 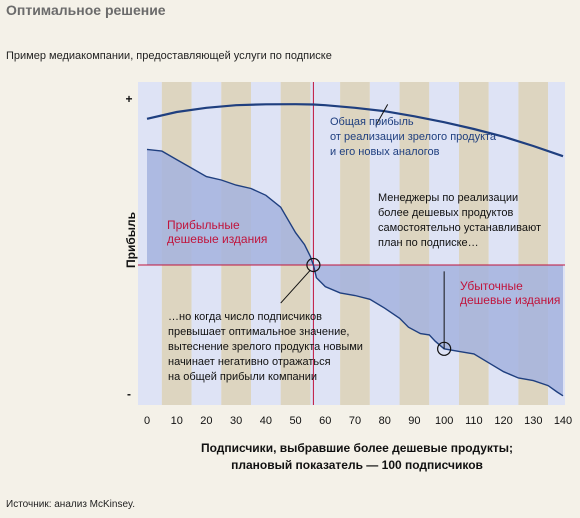 I want to click on annotation-leaders, so click(x=362, y=226).